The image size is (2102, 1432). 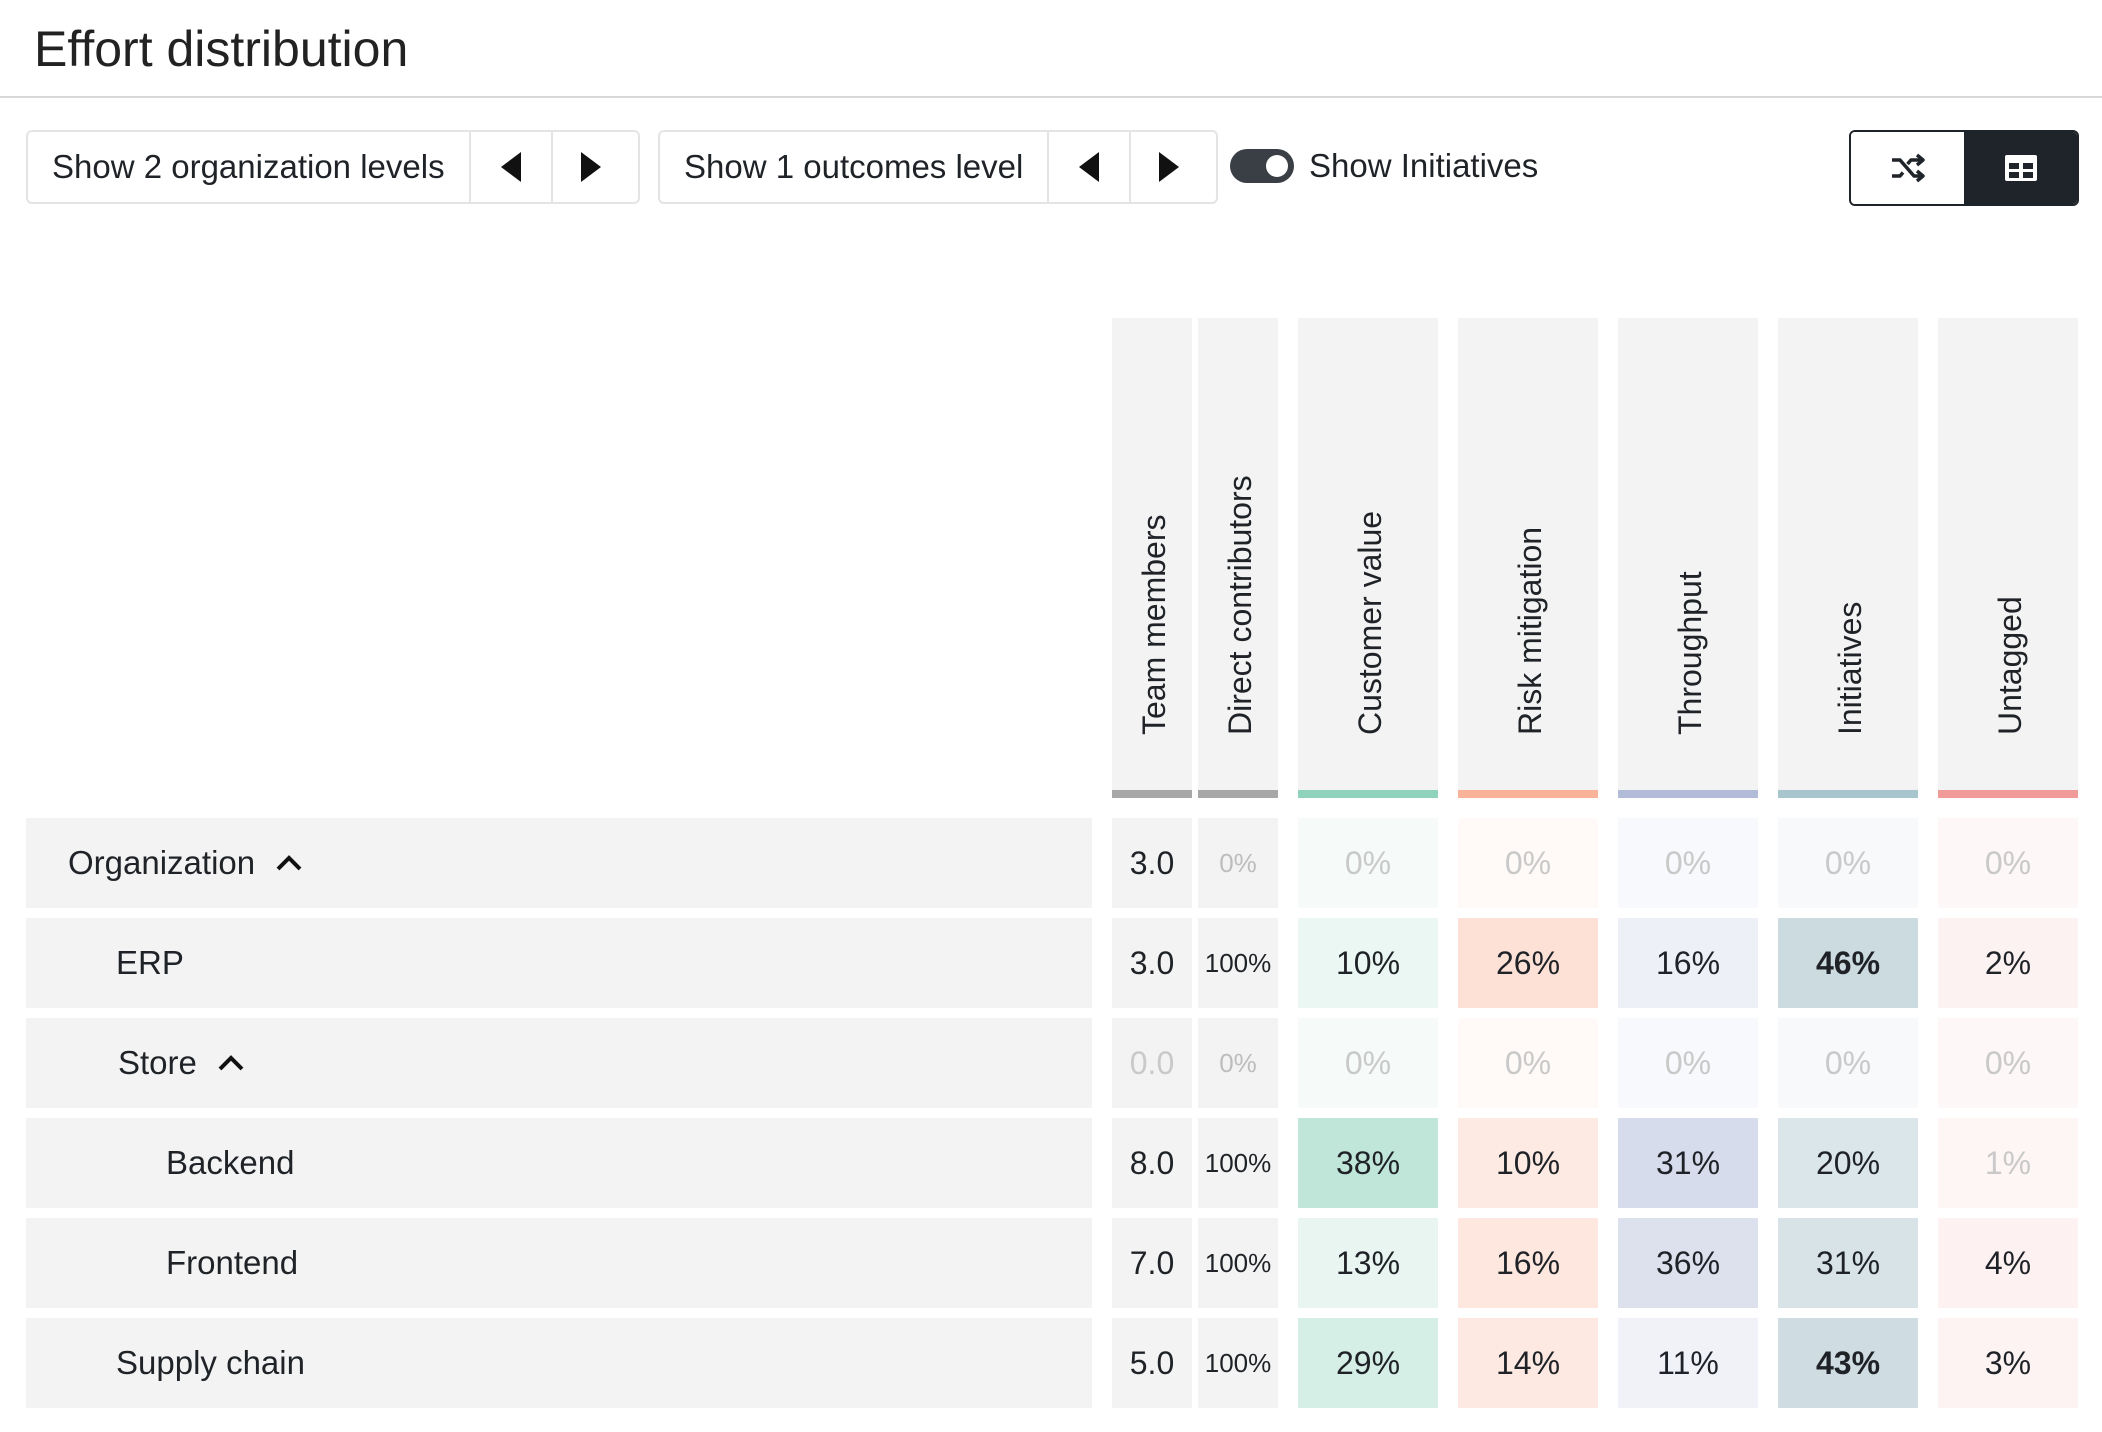 I want to click on column-label: Direct contributors, so click(x=1240, y=605).